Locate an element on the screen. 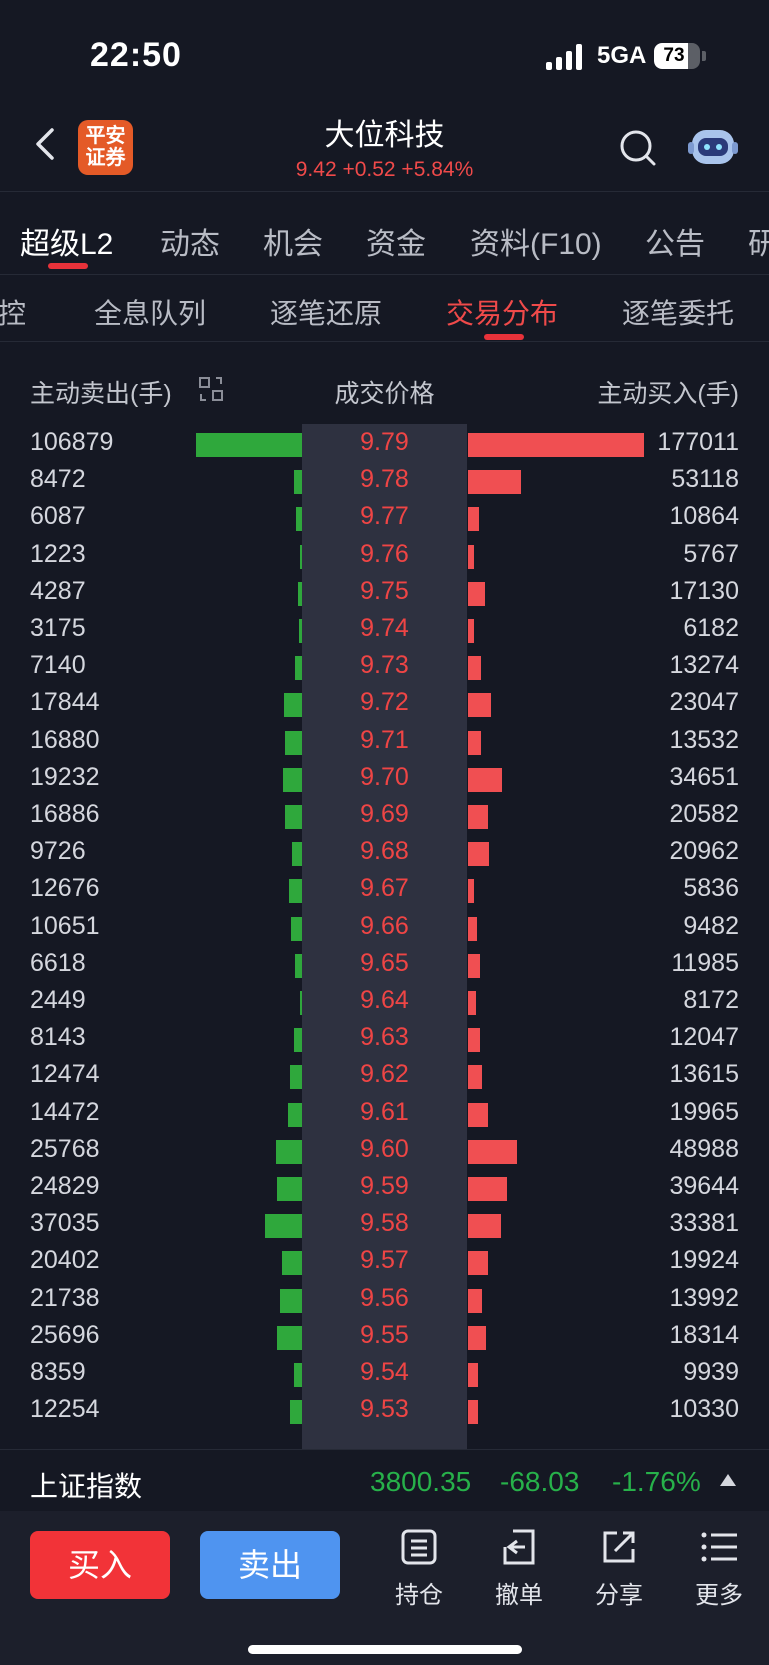  distribution-row: 4287 9.75 17130 is located at coordinates (384, 591).